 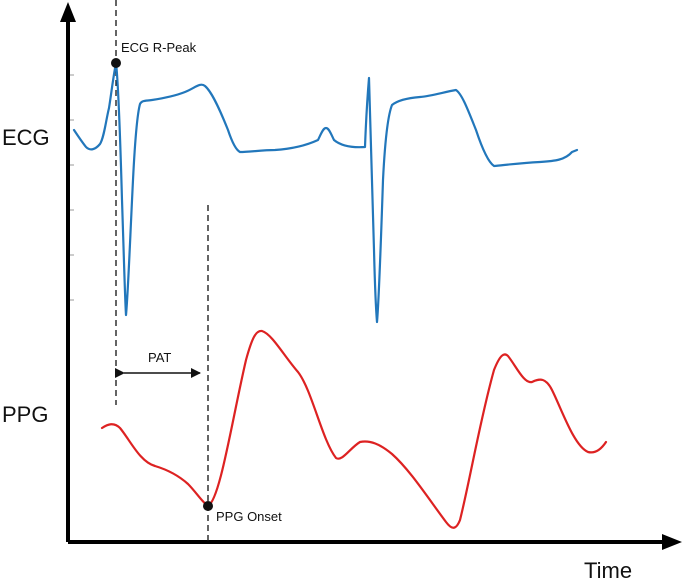 I want to click on r-peak-marker, so click(x=116, y=63).